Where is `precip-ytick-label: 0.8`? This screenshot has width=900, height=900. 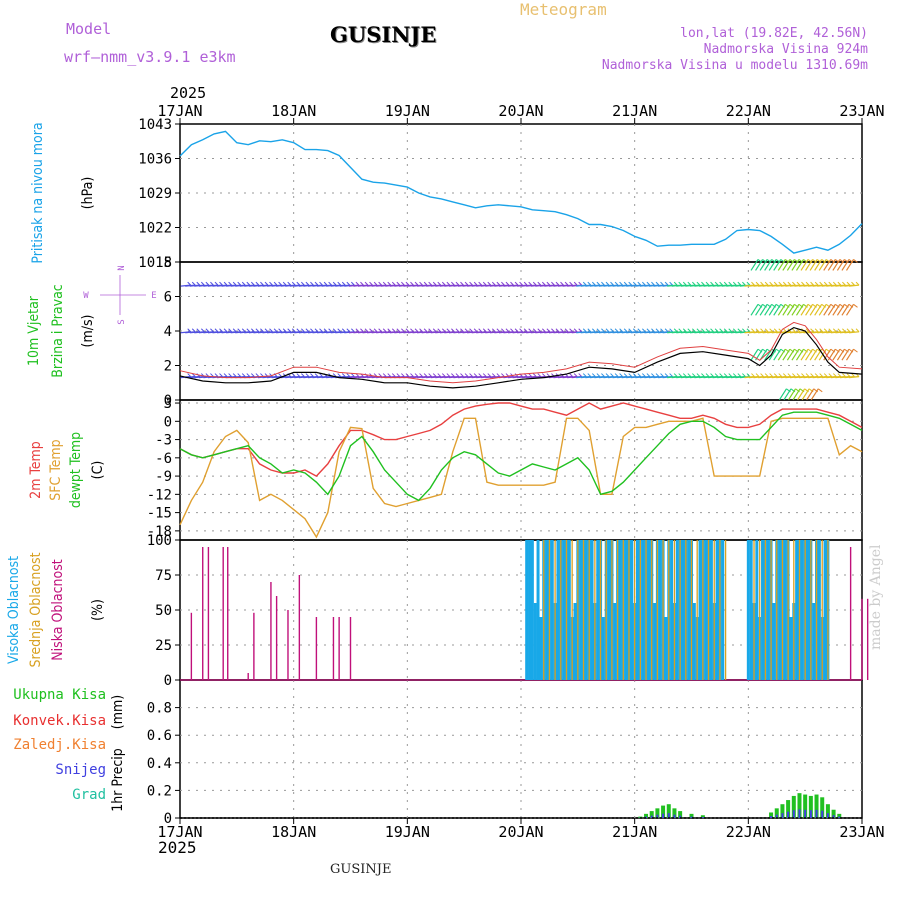
precip-ytick-label: 0.8 is located at coordinates (159, 709).